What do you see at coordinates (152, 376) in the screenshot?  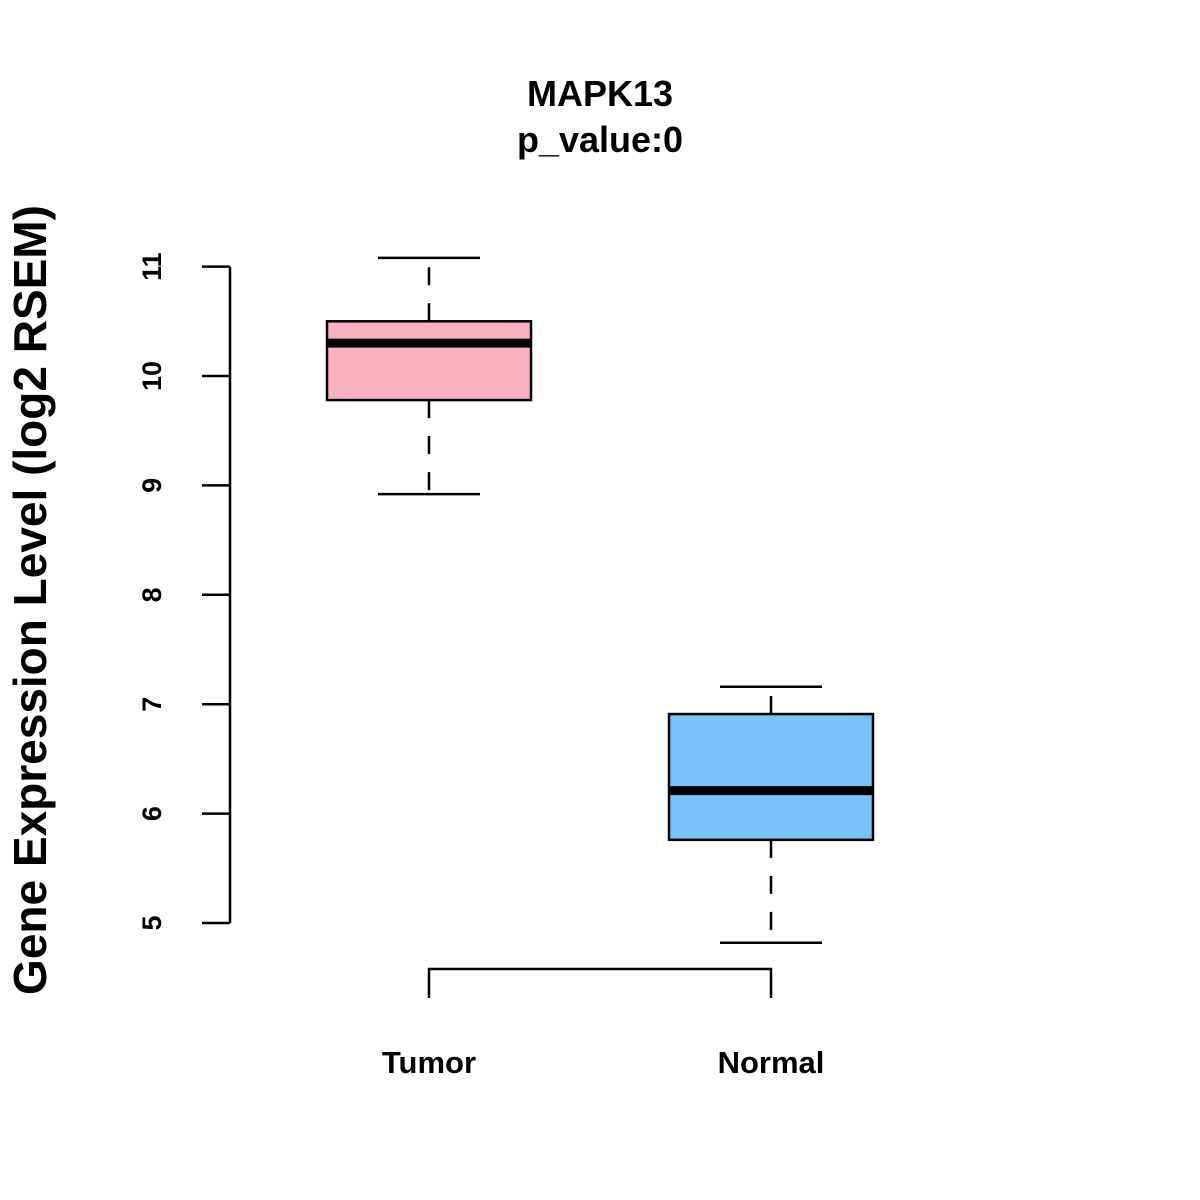 I see `y-tick-label: 10` at bounding box center [152, 376].